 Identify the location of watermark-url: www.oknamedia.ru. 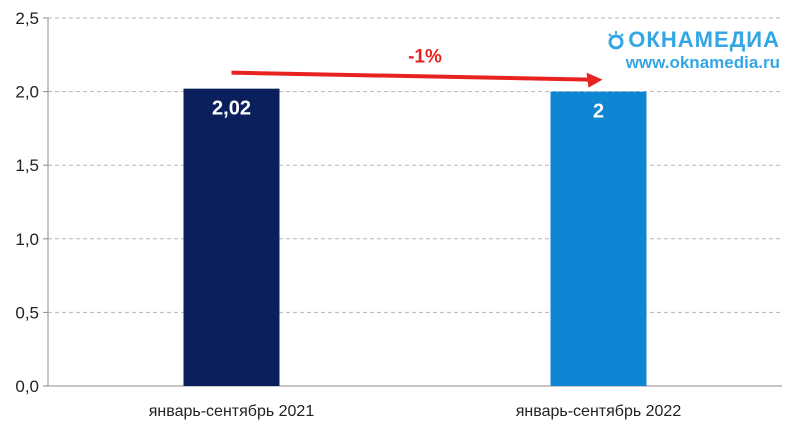
(702, 62).